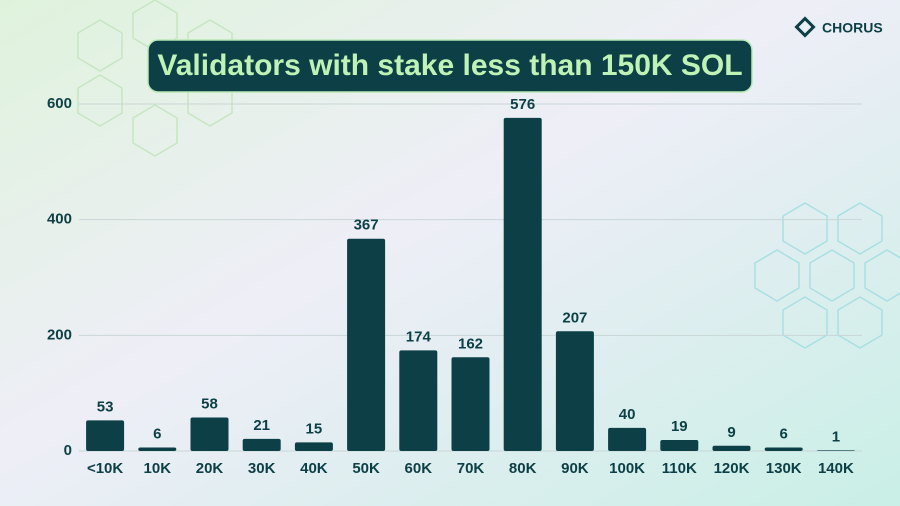  What do you see at coordinates (366, 468) in the screenshot?
I see `x-tick-label: 50K` at bounding box center [366, 468].